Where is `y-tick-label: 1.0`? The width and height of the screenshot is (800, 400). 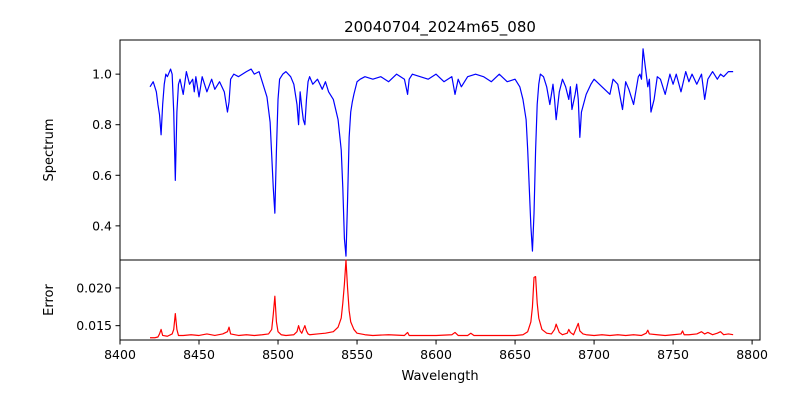 y-tick-label: 1.0 is located at coordinates (102, 74).